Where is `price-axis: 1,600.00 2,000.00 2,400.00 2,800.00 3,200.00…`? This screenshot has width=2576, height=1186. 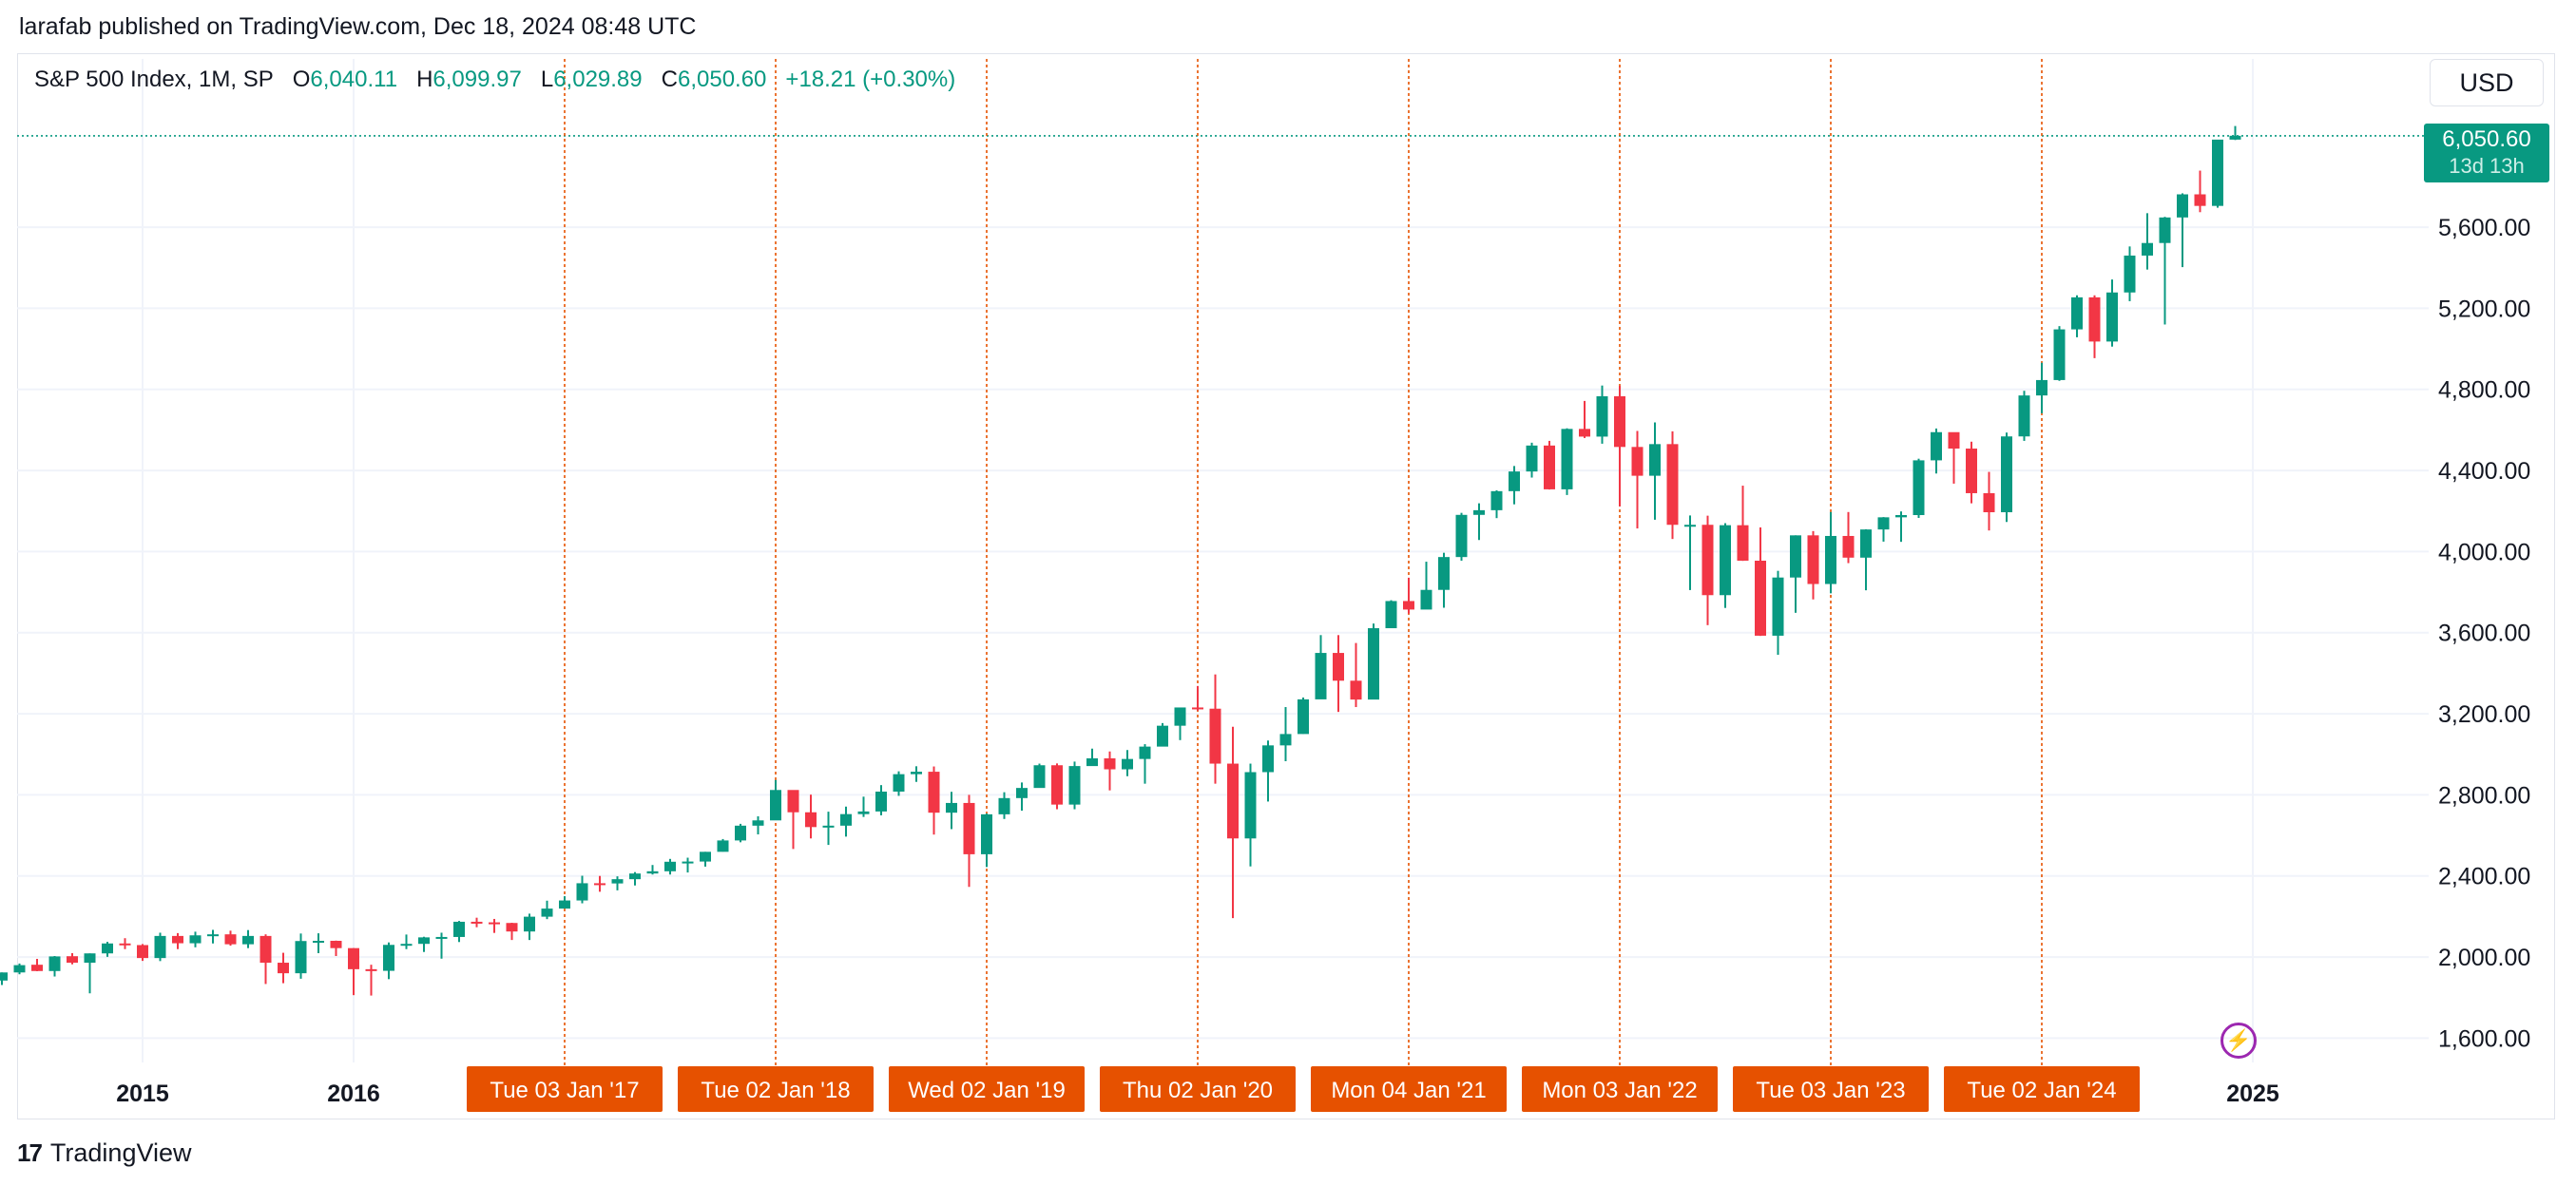
price-axis: 1,600.00 2,000.00 2,400.00 2,800.00 3,200.00… is located at coordinates (2484, 633).